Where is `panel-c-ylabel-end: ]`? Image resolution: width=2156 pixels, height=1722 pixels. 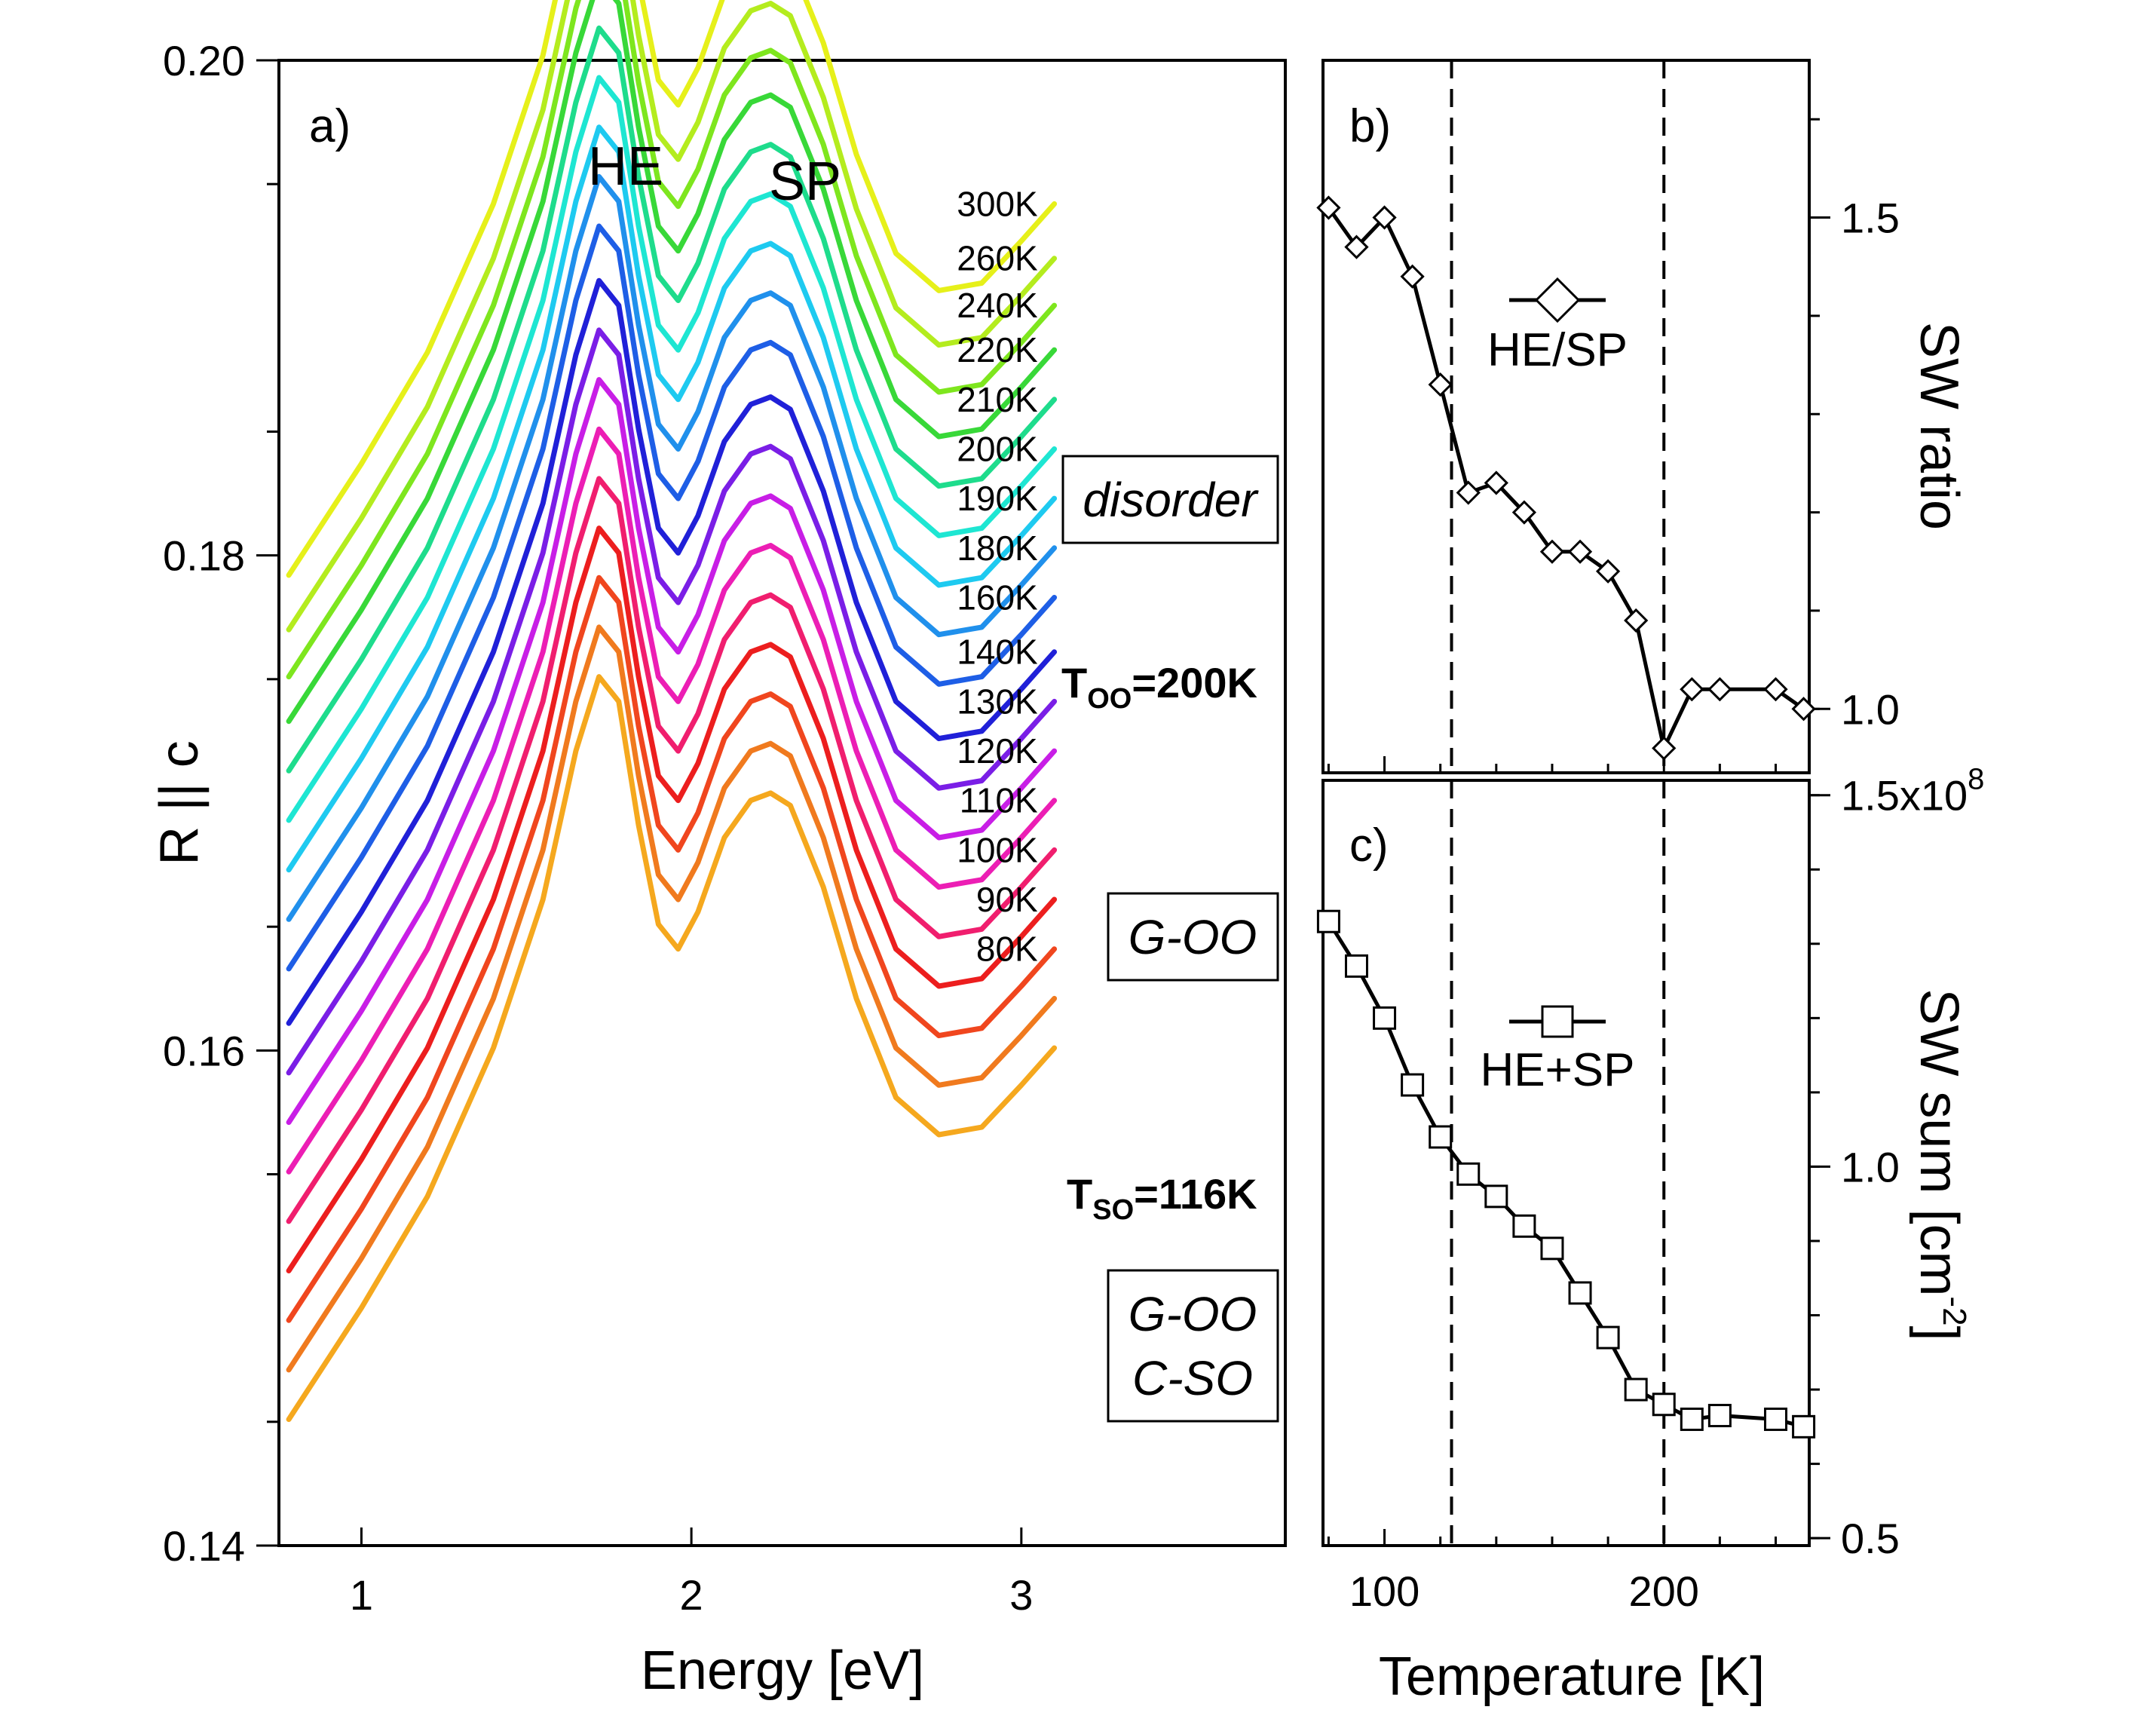 panel-c-ylabel-end: ] is located at coordinates (1939, 1333).